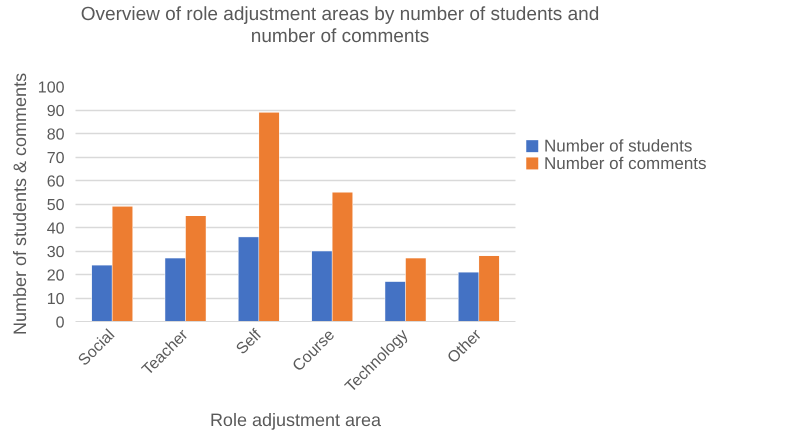 Image resolution: width=799 pixels, height=445 pixels. What do you see at coordinates (55, 252) in the screenshot?
I see `y-tick-label: 30` at bounding box center [55, 252].